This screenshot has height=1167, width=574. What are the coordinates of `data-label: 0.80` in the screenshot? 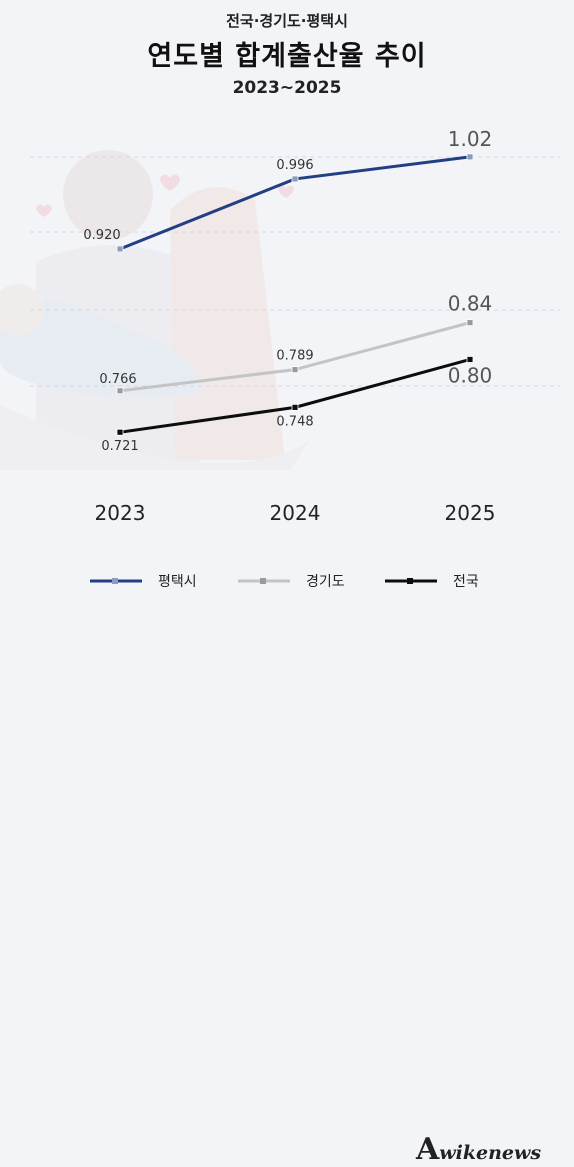 It's located at (470, 375).